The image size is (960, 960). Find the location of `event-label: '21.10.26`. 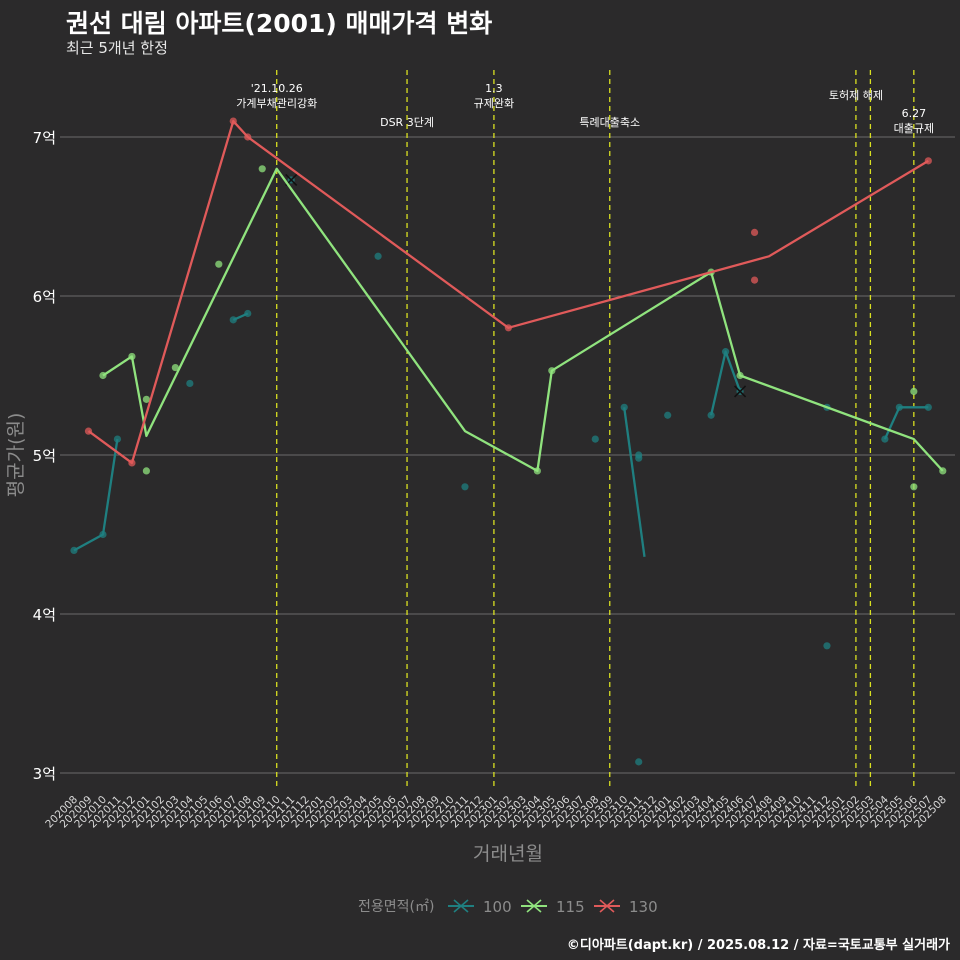

event-label: '21.10.26 is located at coordinates (277, 88).